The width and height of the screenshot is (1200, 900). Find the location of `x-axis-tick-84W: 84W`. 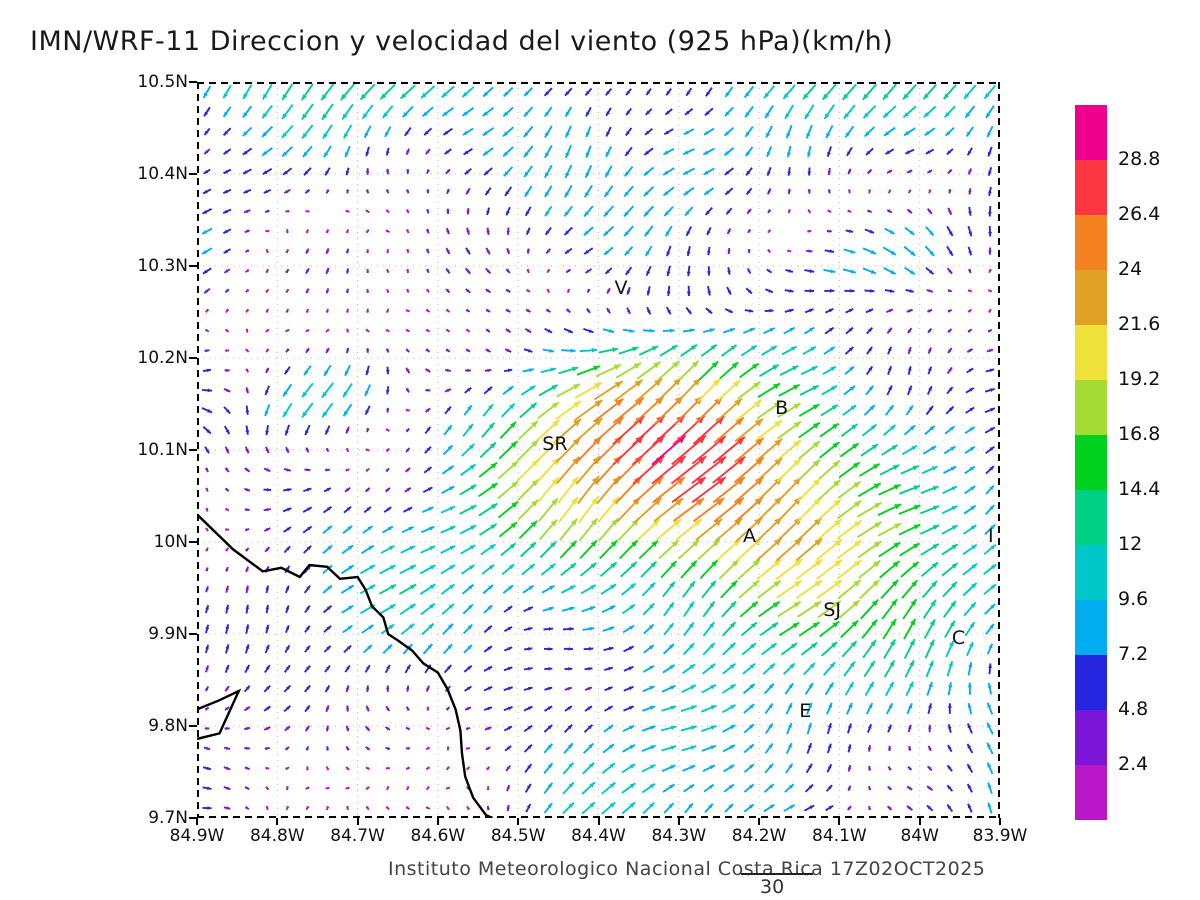

x-axis-tick-84W: 84W is located at coordinates (919, 836).